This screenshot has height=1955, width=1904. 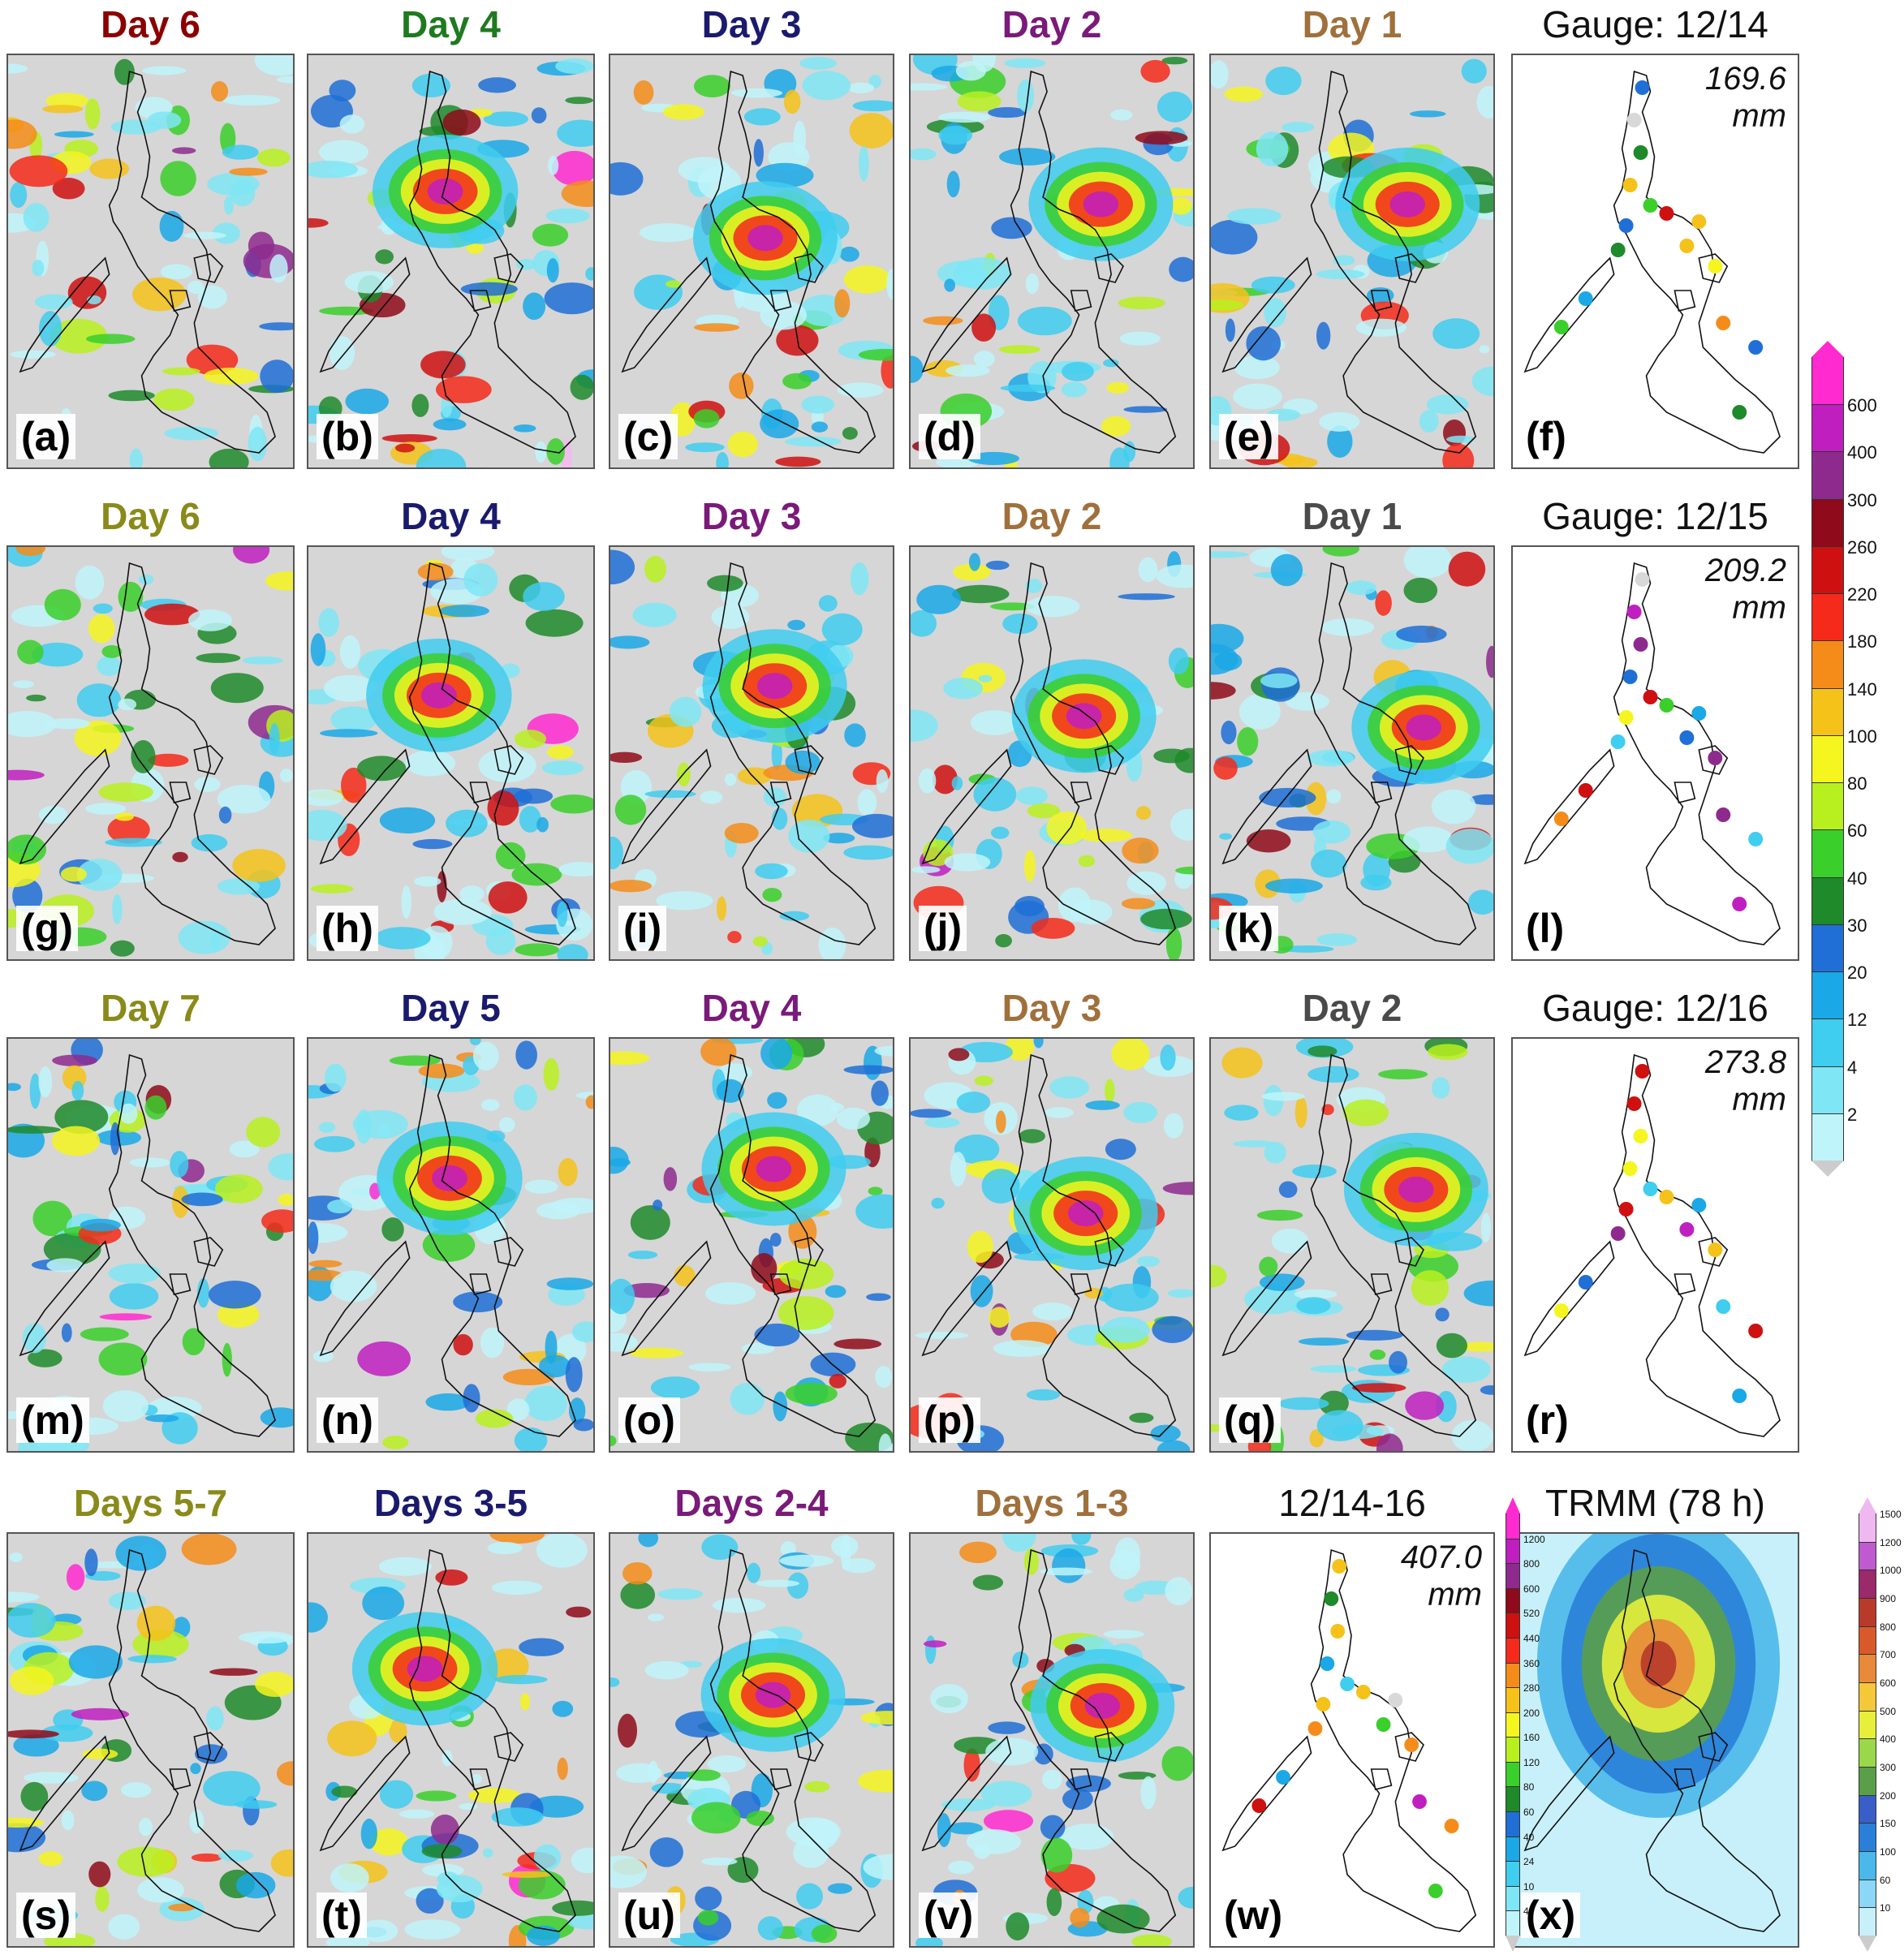 What do you see at coordinates (1352, 726) in the screenshot?
I see `panel-k: Day 1 (k)` at bounding box center [1352, 726].